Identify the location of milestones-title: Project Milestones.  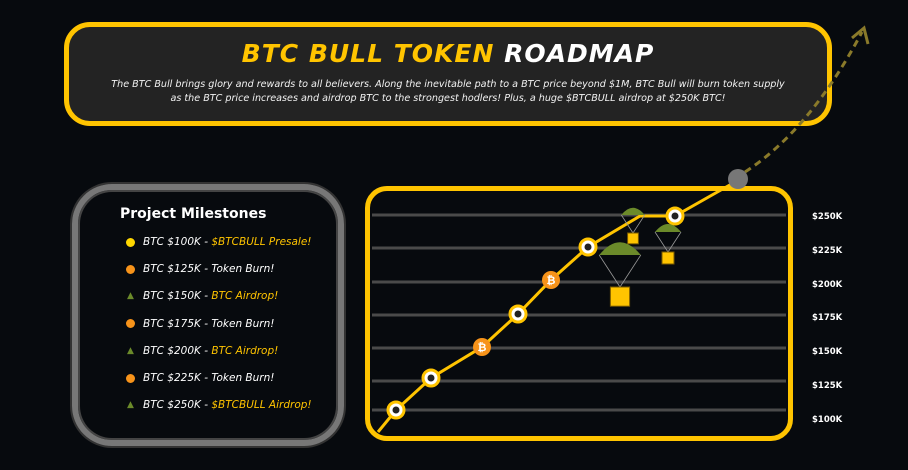
(193, 214).